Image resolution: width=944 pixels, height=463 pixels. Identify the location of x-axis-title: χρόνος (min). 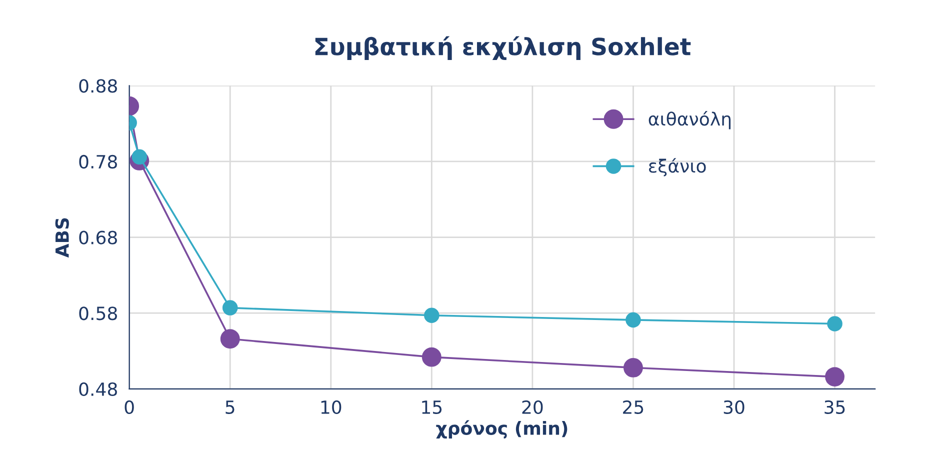
(502, 429).